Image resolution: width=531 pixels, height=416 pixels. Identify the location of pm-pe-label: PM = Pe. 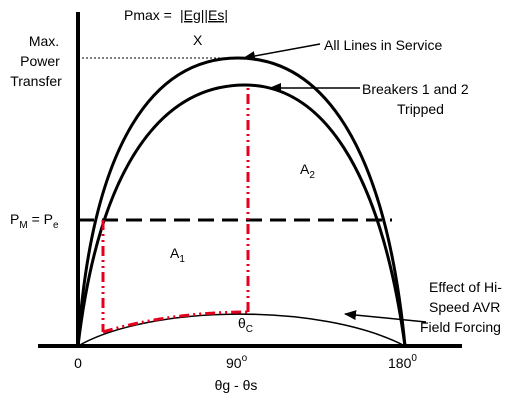
(34, 221).